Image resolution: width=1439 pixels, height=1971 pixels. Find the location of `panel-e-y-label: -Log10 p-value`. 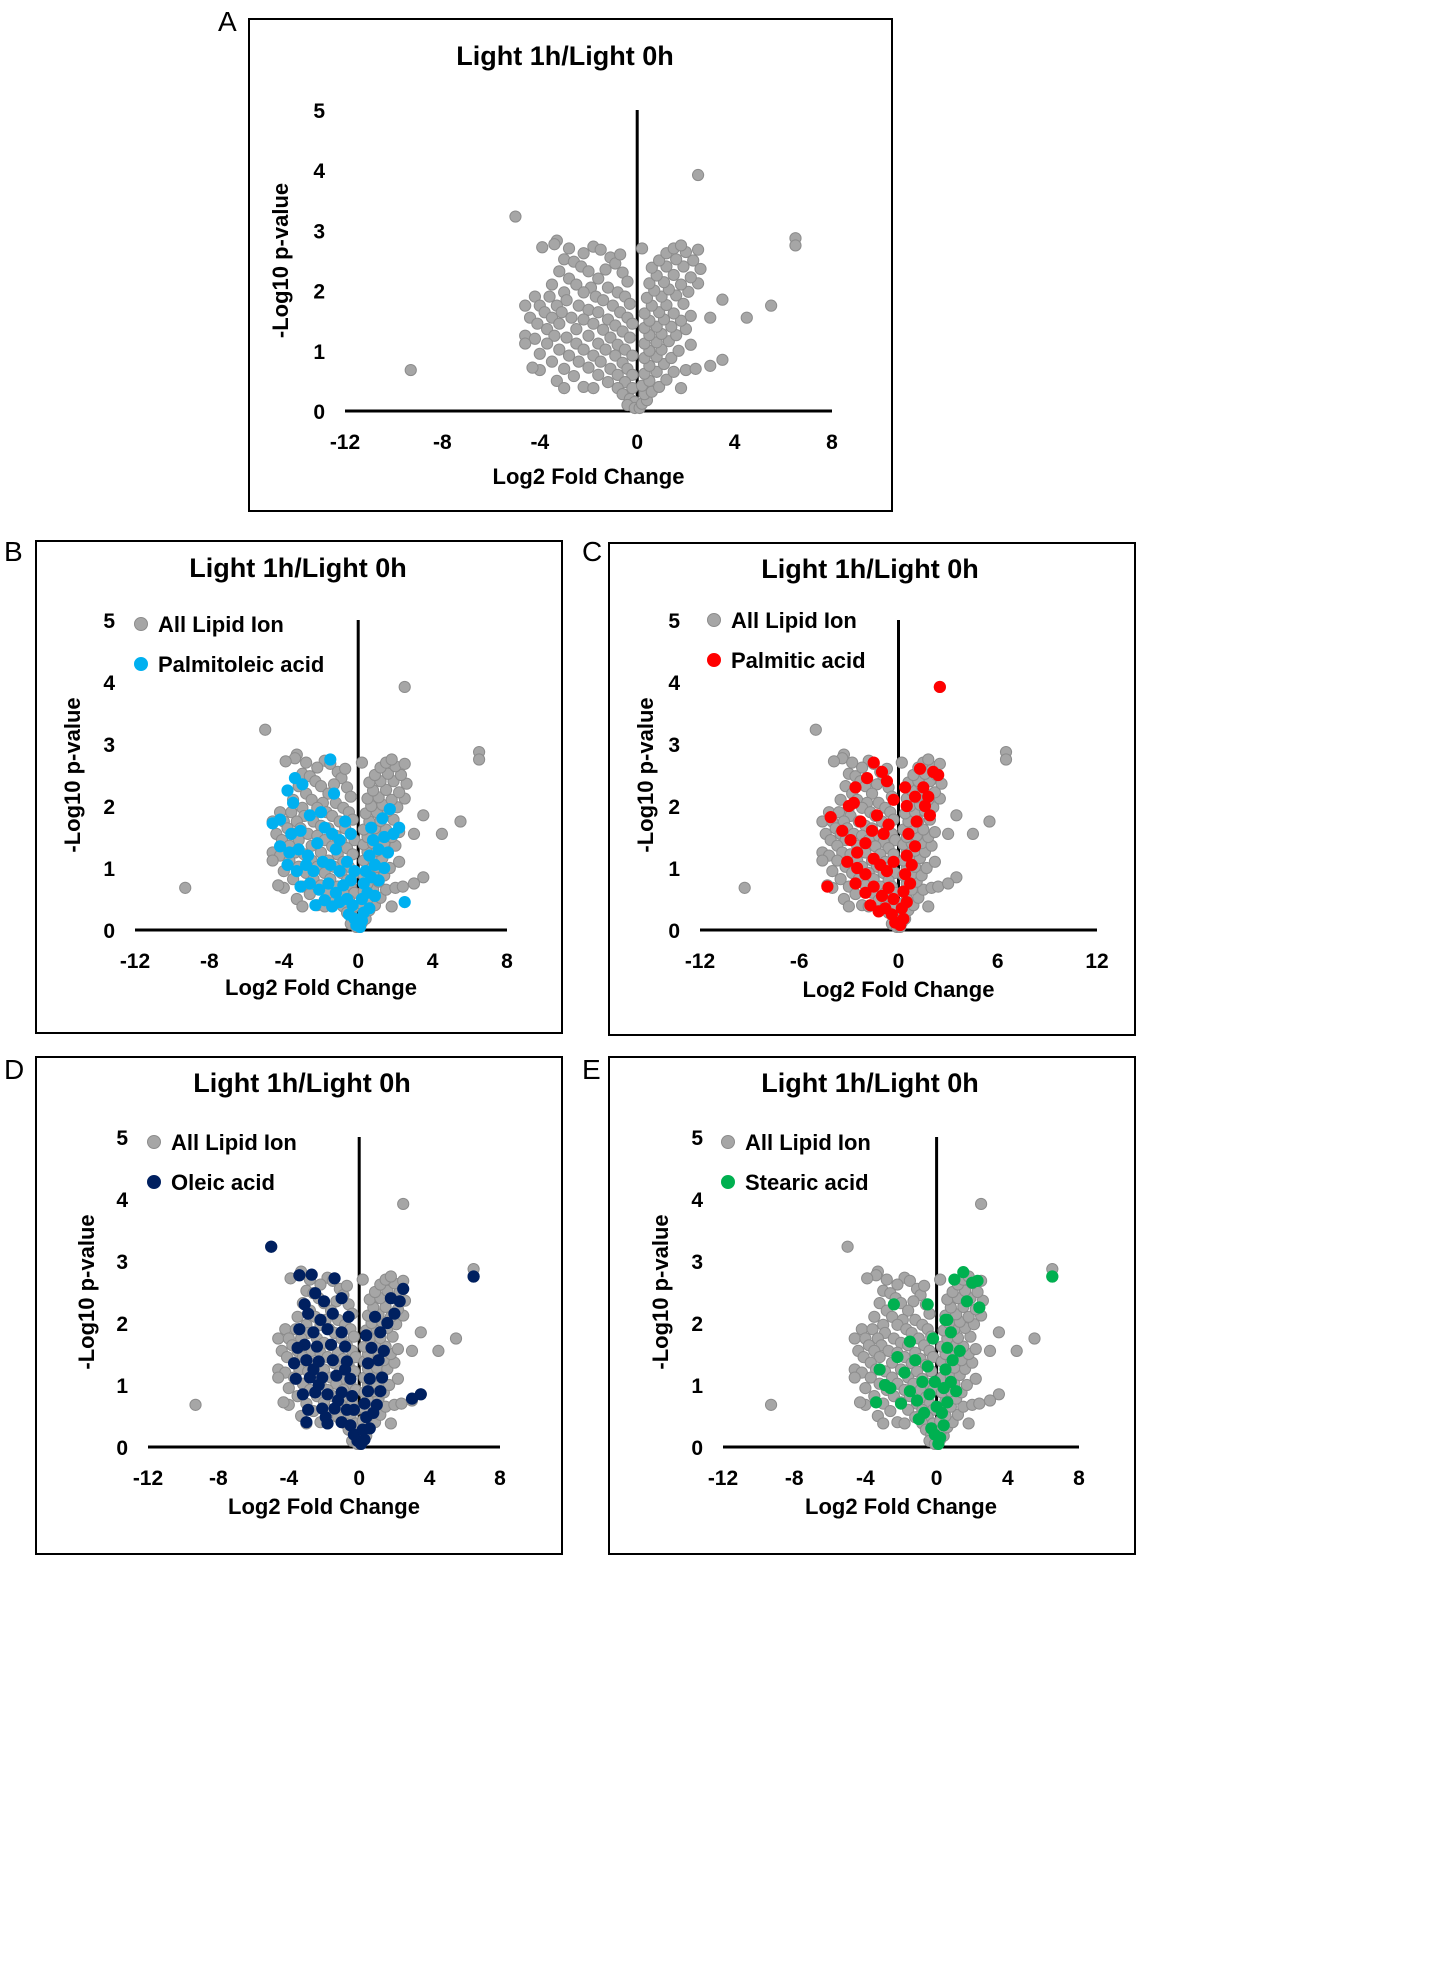

panel-e-y-label: -Log10 p-value is located at coordinates (660, 1291).